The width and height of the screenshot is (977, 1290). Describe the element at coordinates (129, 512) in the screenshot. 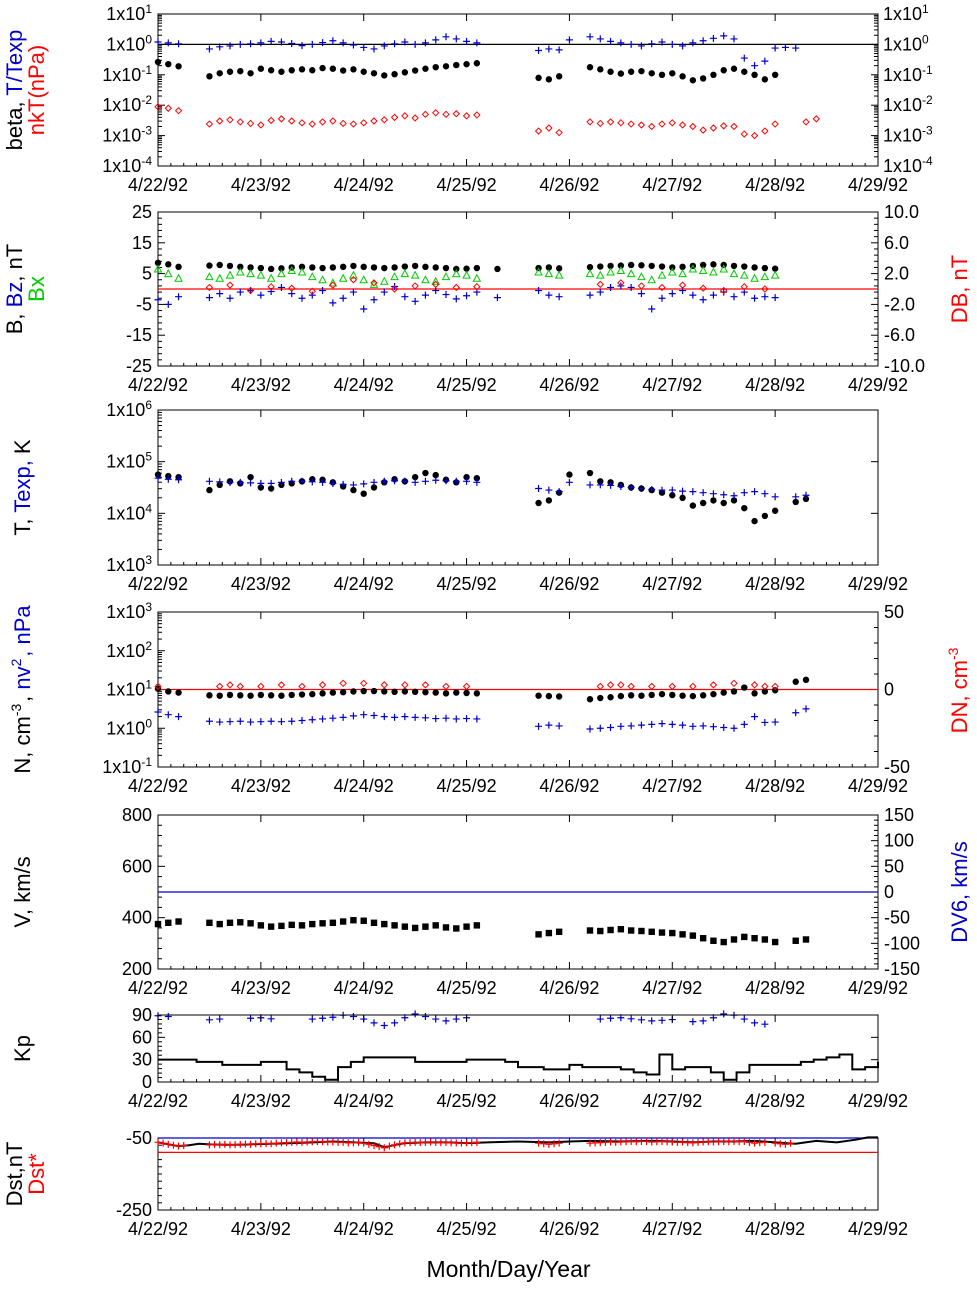

I see `y-tick-label: 1x10⁴` at that location.